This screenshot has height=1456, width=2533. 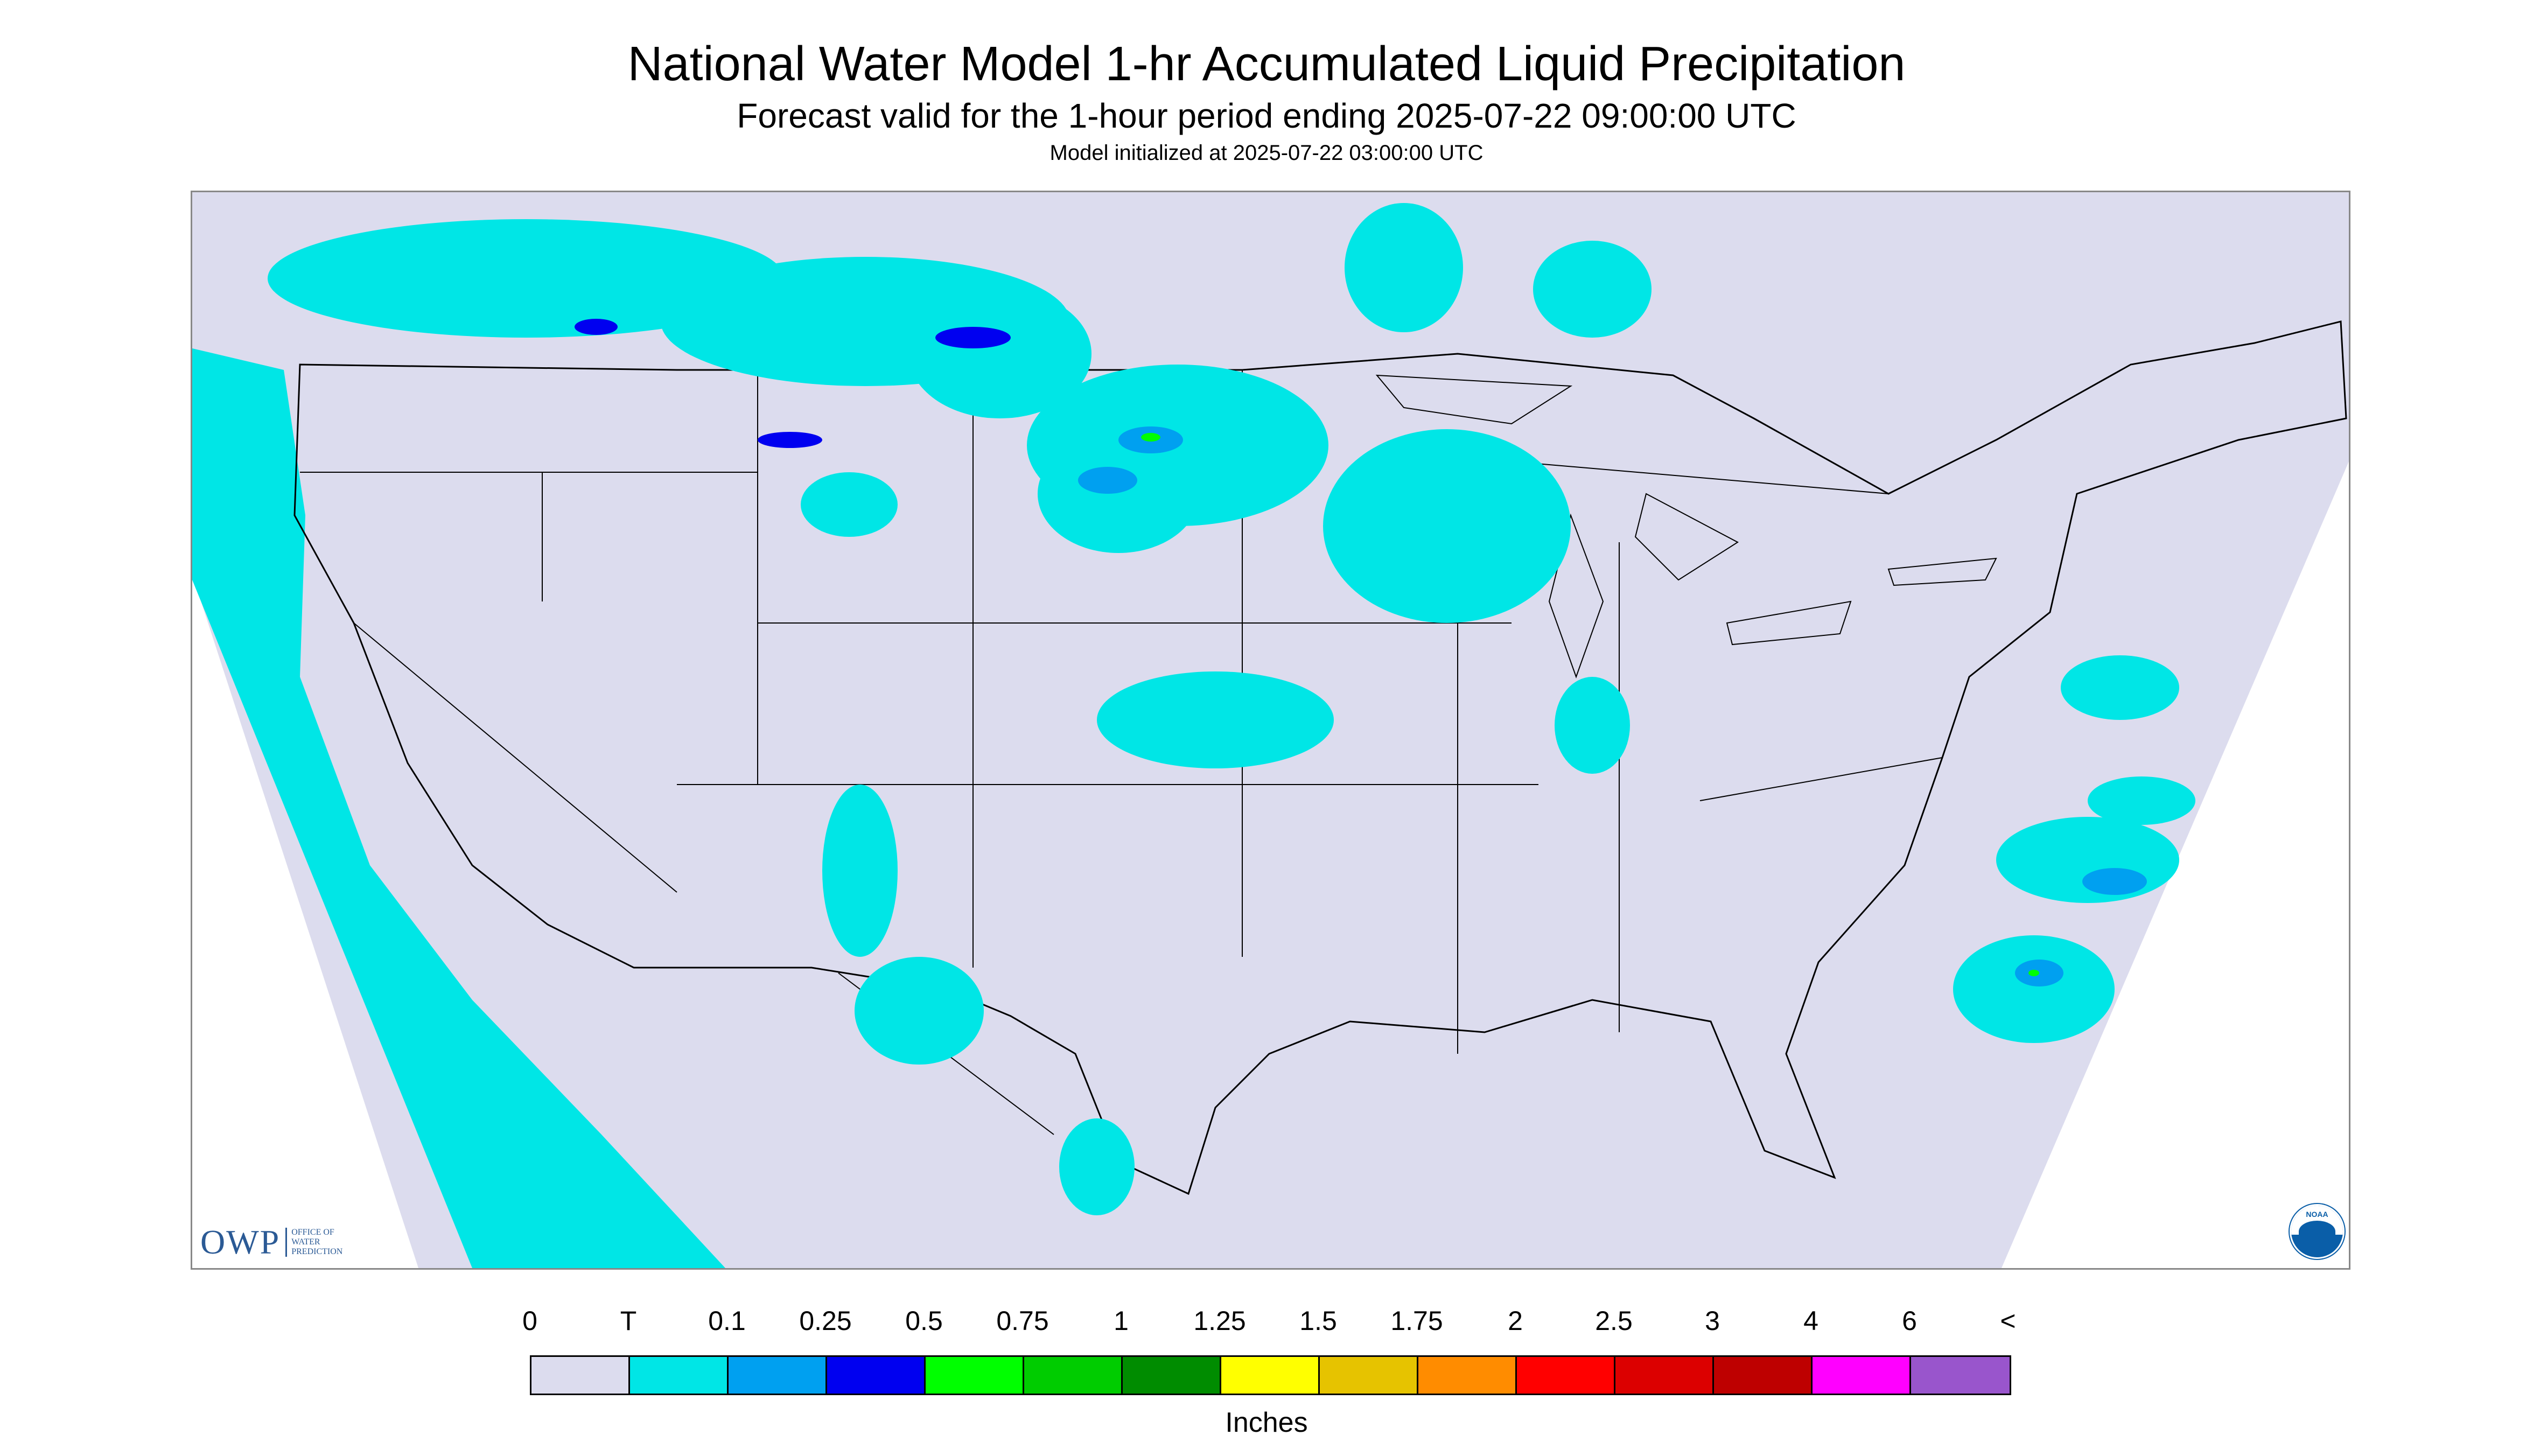 I want to click on owp-logo: OWP OFFICE OF WATER PREDICTION, so click(x=271, y=1242).